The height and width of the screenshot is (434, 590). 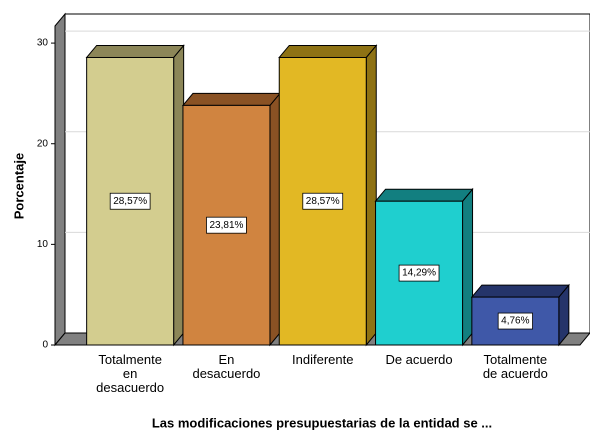 What do you see at coordinates (322, 359) in the screenshot?
I see `x-tick-label: Indiferente` at bounding box center [322, 359].